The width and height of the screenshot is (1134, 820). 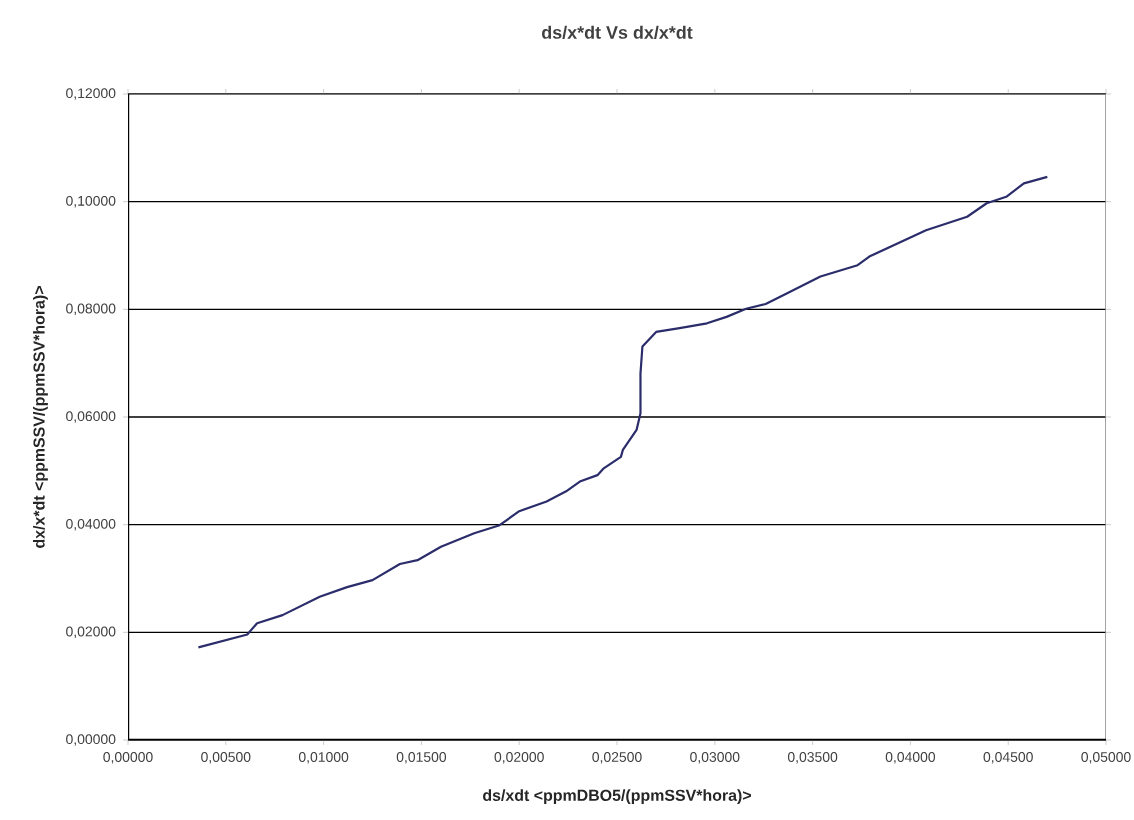 I want to click on chart-title: ds/x*dt Vs dx/x*dt, so click(x=617, y=32).